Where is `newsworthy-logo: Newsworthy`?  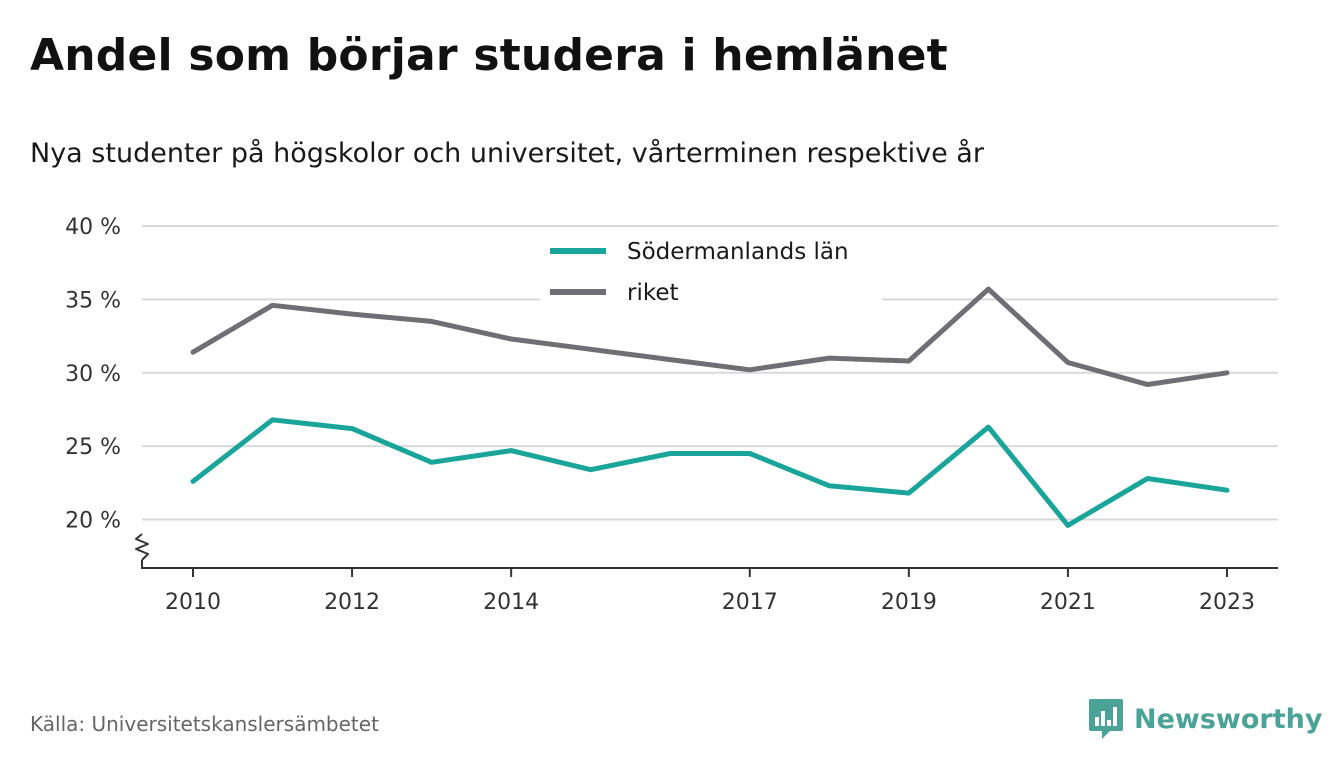
newsworthy-logo: Newsworthy is located at coordinates (1205, 719).